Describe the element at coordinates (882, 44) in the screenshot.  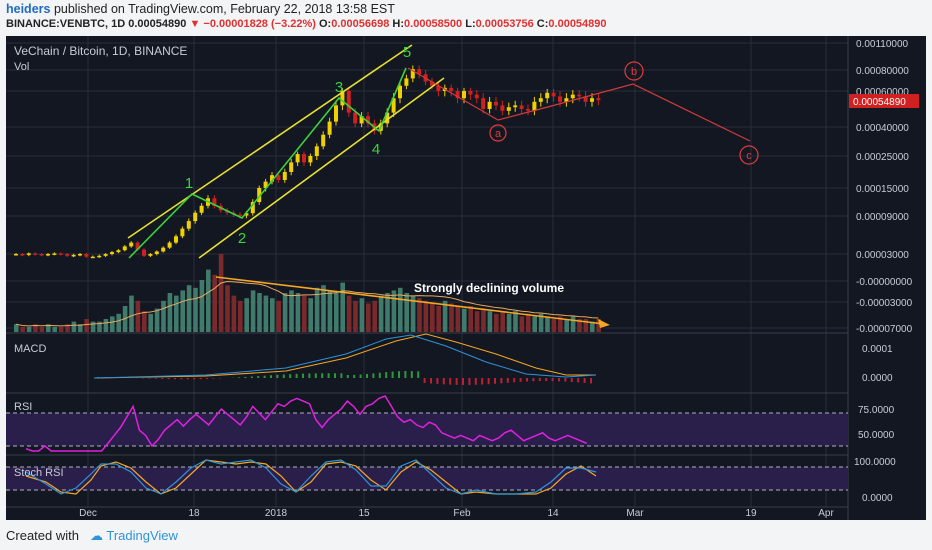
I see `price-tick-label: 0.00110000` at that location.